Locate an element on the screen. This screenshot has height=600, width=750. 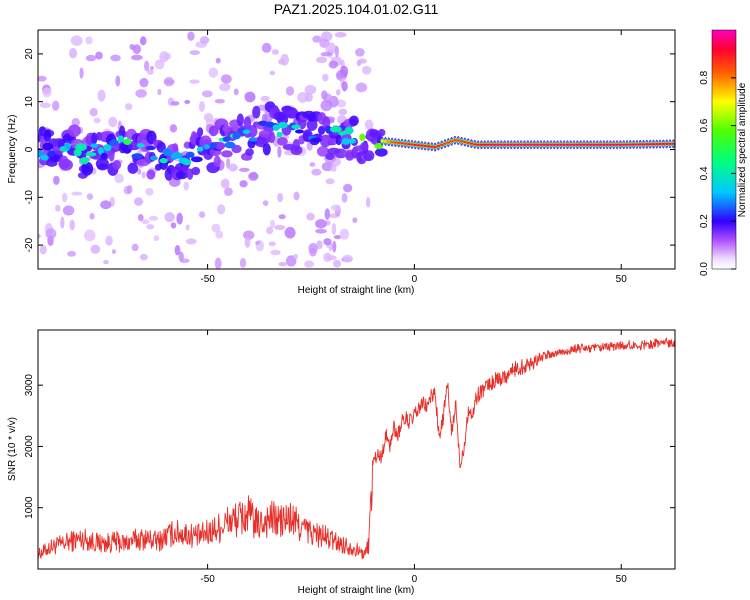
colorbar-gradient is located at coordinates (724, 149).